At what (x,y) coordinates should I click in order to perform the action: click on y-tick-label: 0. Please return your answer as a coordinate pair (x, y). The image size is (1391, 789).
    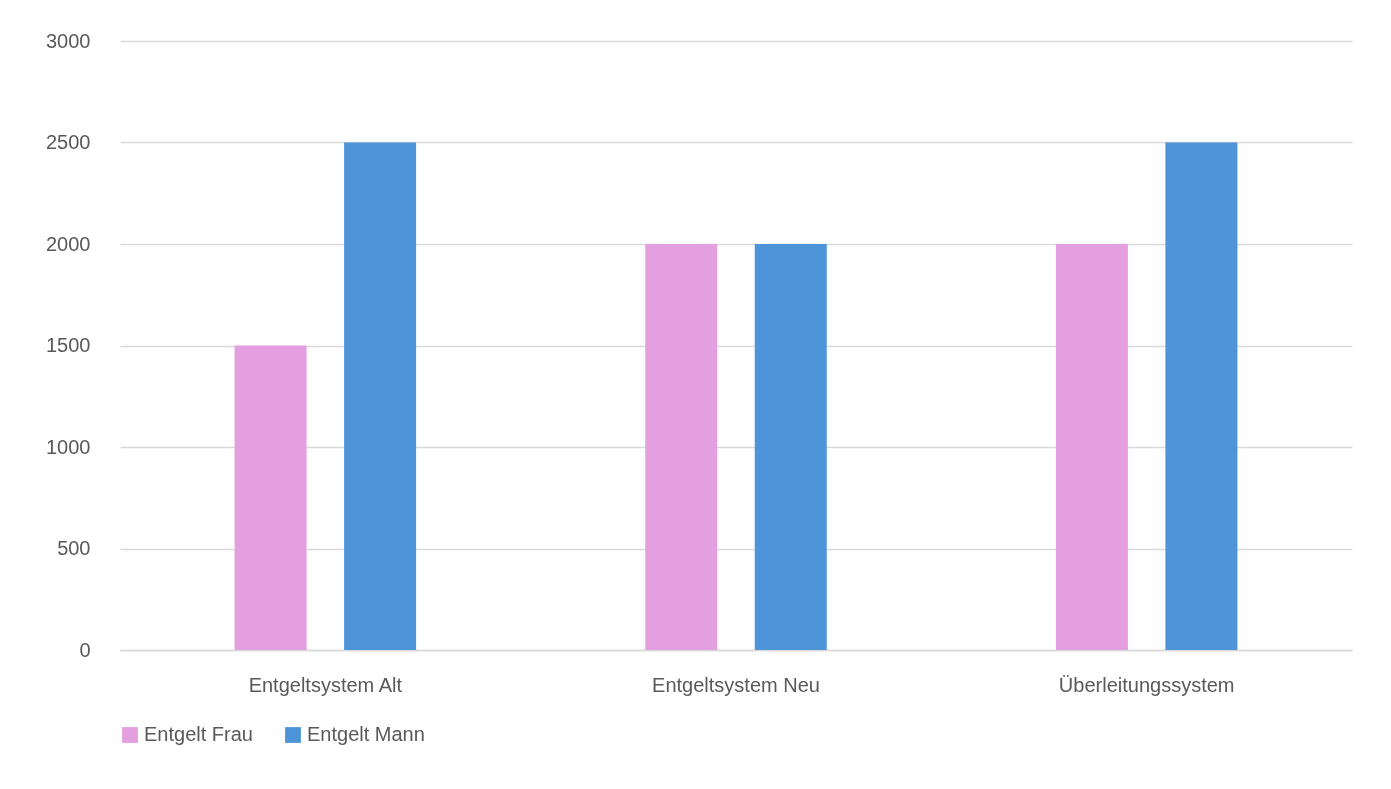
    Looking at the image, I should click on (85, 649).